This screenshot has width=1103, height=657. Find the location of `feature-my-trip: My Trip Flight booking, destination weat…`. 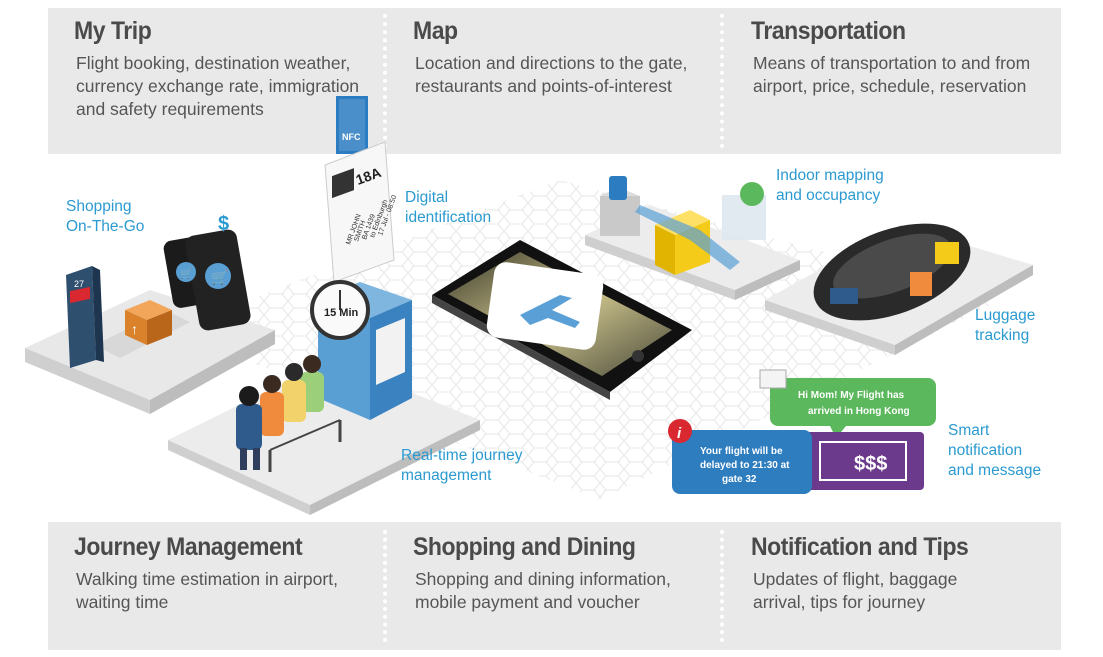

feature-my-trip: My Trip Flight booking, destination weat… is located at coordinates (224, 69).